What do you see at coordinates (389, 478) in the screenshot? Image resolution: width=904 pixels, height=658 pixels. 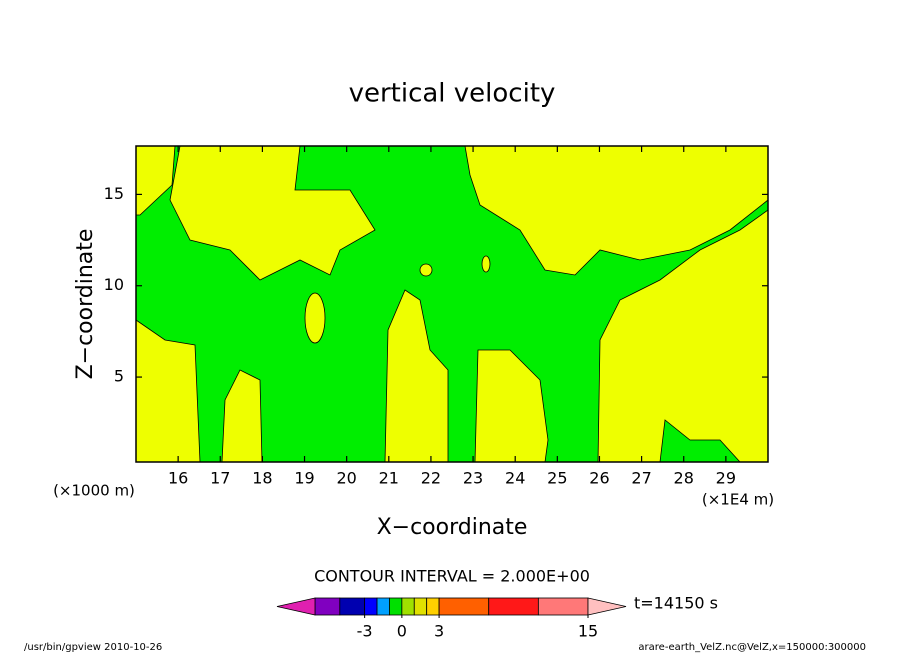 I see `x-tick-label: 21` at bounding box center [389, 478].